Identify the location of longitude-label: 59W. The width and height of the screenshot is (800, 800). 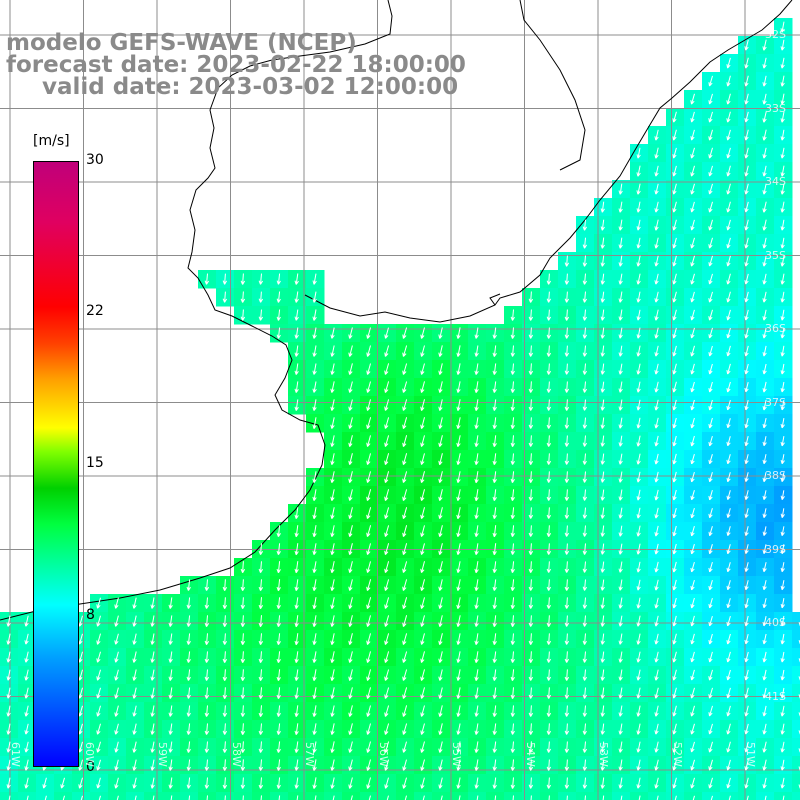
(162, 754).